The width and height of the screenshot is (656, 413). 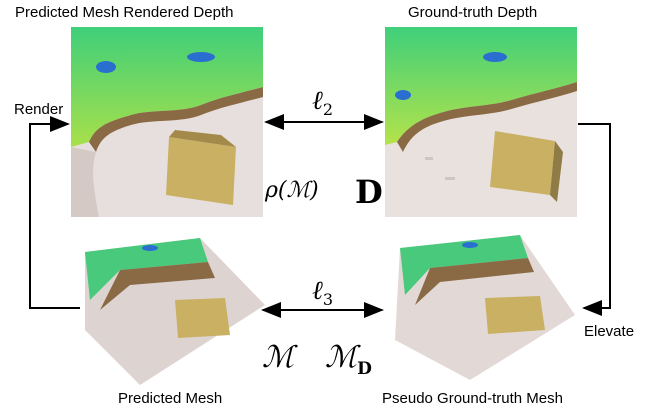 What do you see at coordinates (278, 357) in the screenshot?
I see `mesh-symbol-m: ℳ` at bounding box center [278, 357].